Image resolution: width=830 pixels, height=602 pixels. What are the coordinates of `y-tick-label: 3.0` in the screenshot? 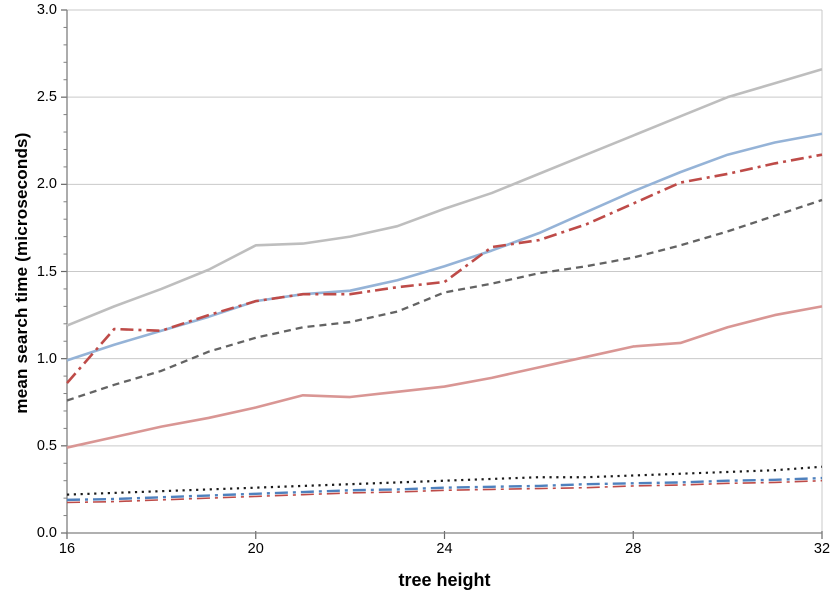 It's located at (46, 10).